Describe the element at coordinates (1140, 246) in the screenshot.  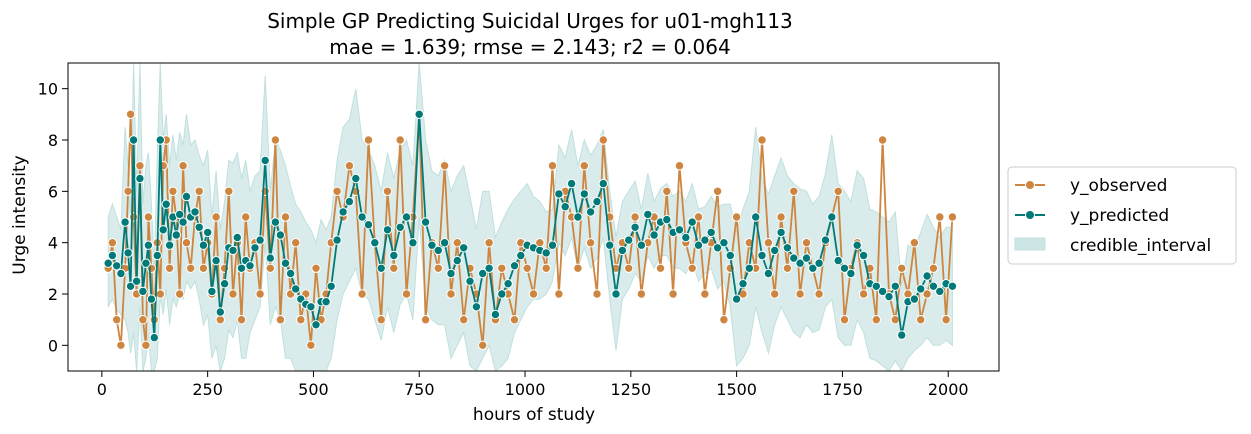
I see `legend-label-interval: credible_interval` at that location.